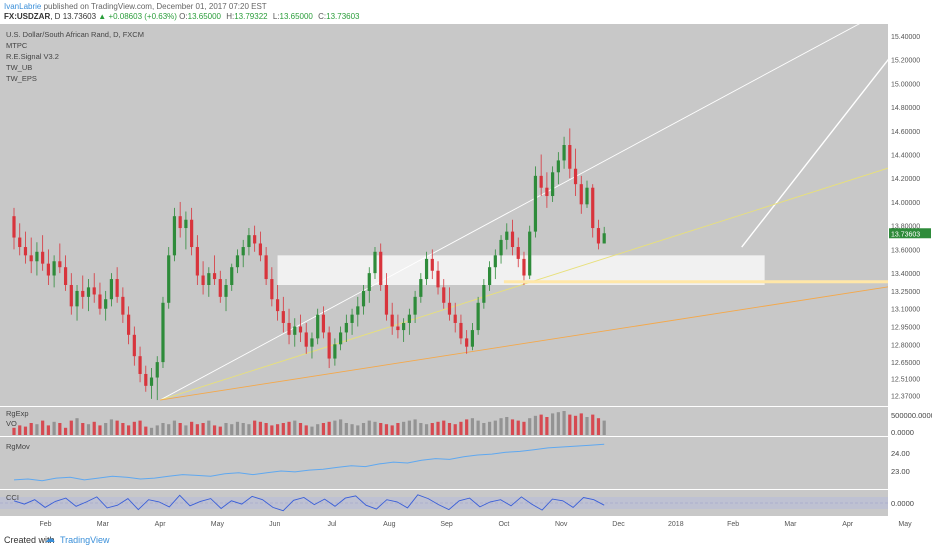  What do you see at coordinates (822, 144) in the screenshot?
I see `trendline-projection` at bounding box center [822, 144].